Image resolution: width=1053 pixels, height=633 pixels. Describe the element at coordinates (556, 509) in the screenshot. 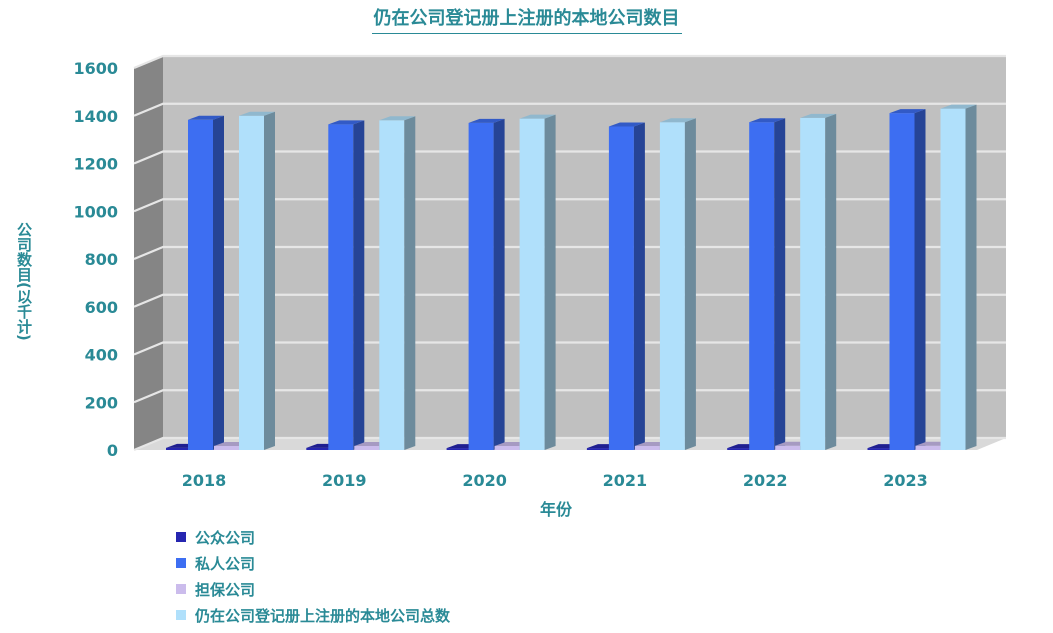

I see `x-axis-title: 年份` at that location.